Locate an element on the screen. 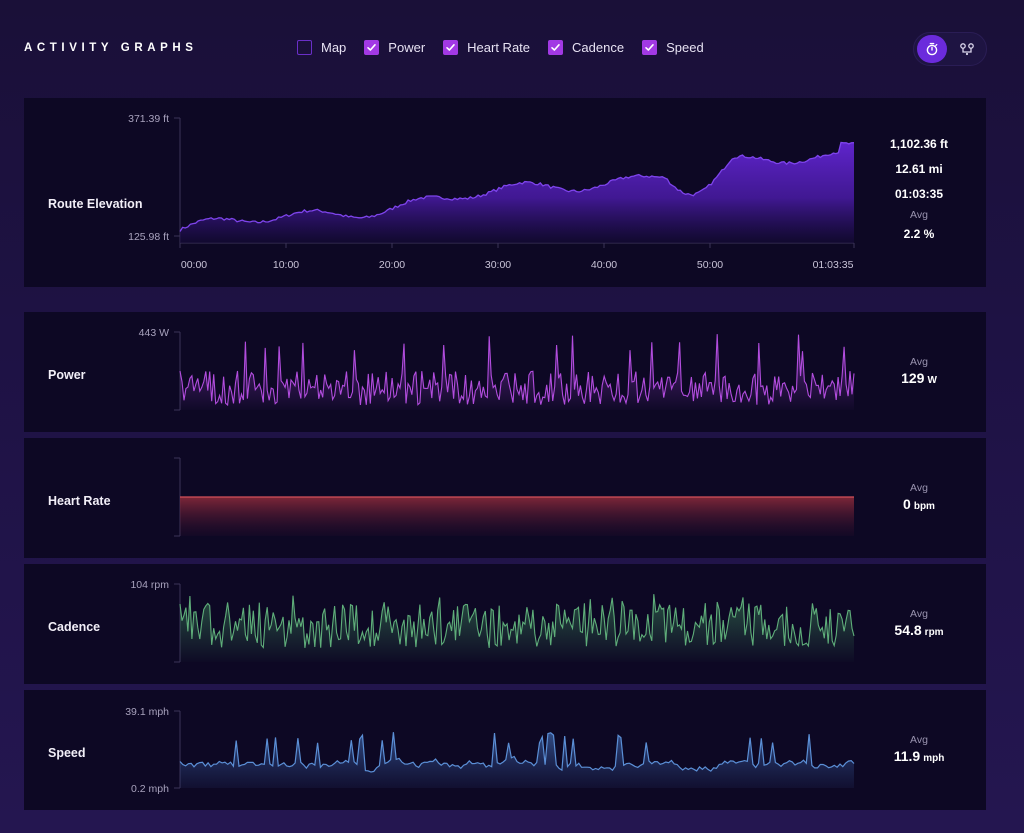 This screenshot has width=1024, height=833. speed-line is located at coordinates (517, 752).